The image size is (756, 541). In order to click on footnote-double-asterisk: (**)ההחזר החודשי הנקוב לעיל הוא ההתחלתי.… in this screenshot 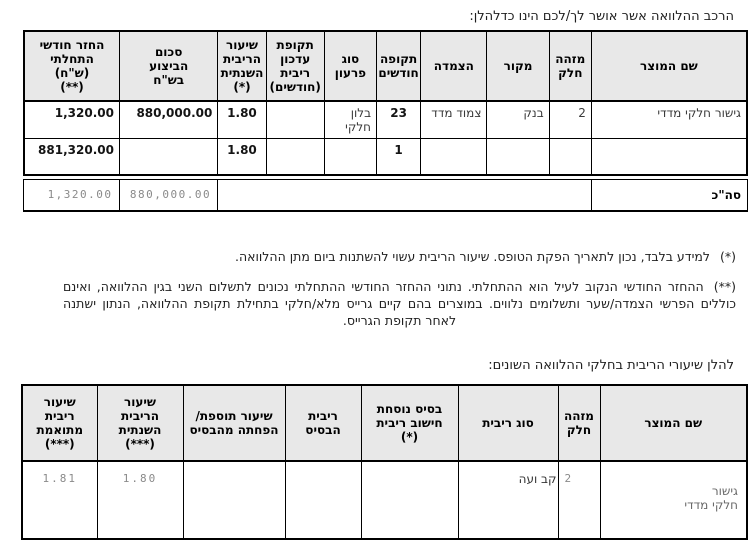, I will do `click(399, 303)`.